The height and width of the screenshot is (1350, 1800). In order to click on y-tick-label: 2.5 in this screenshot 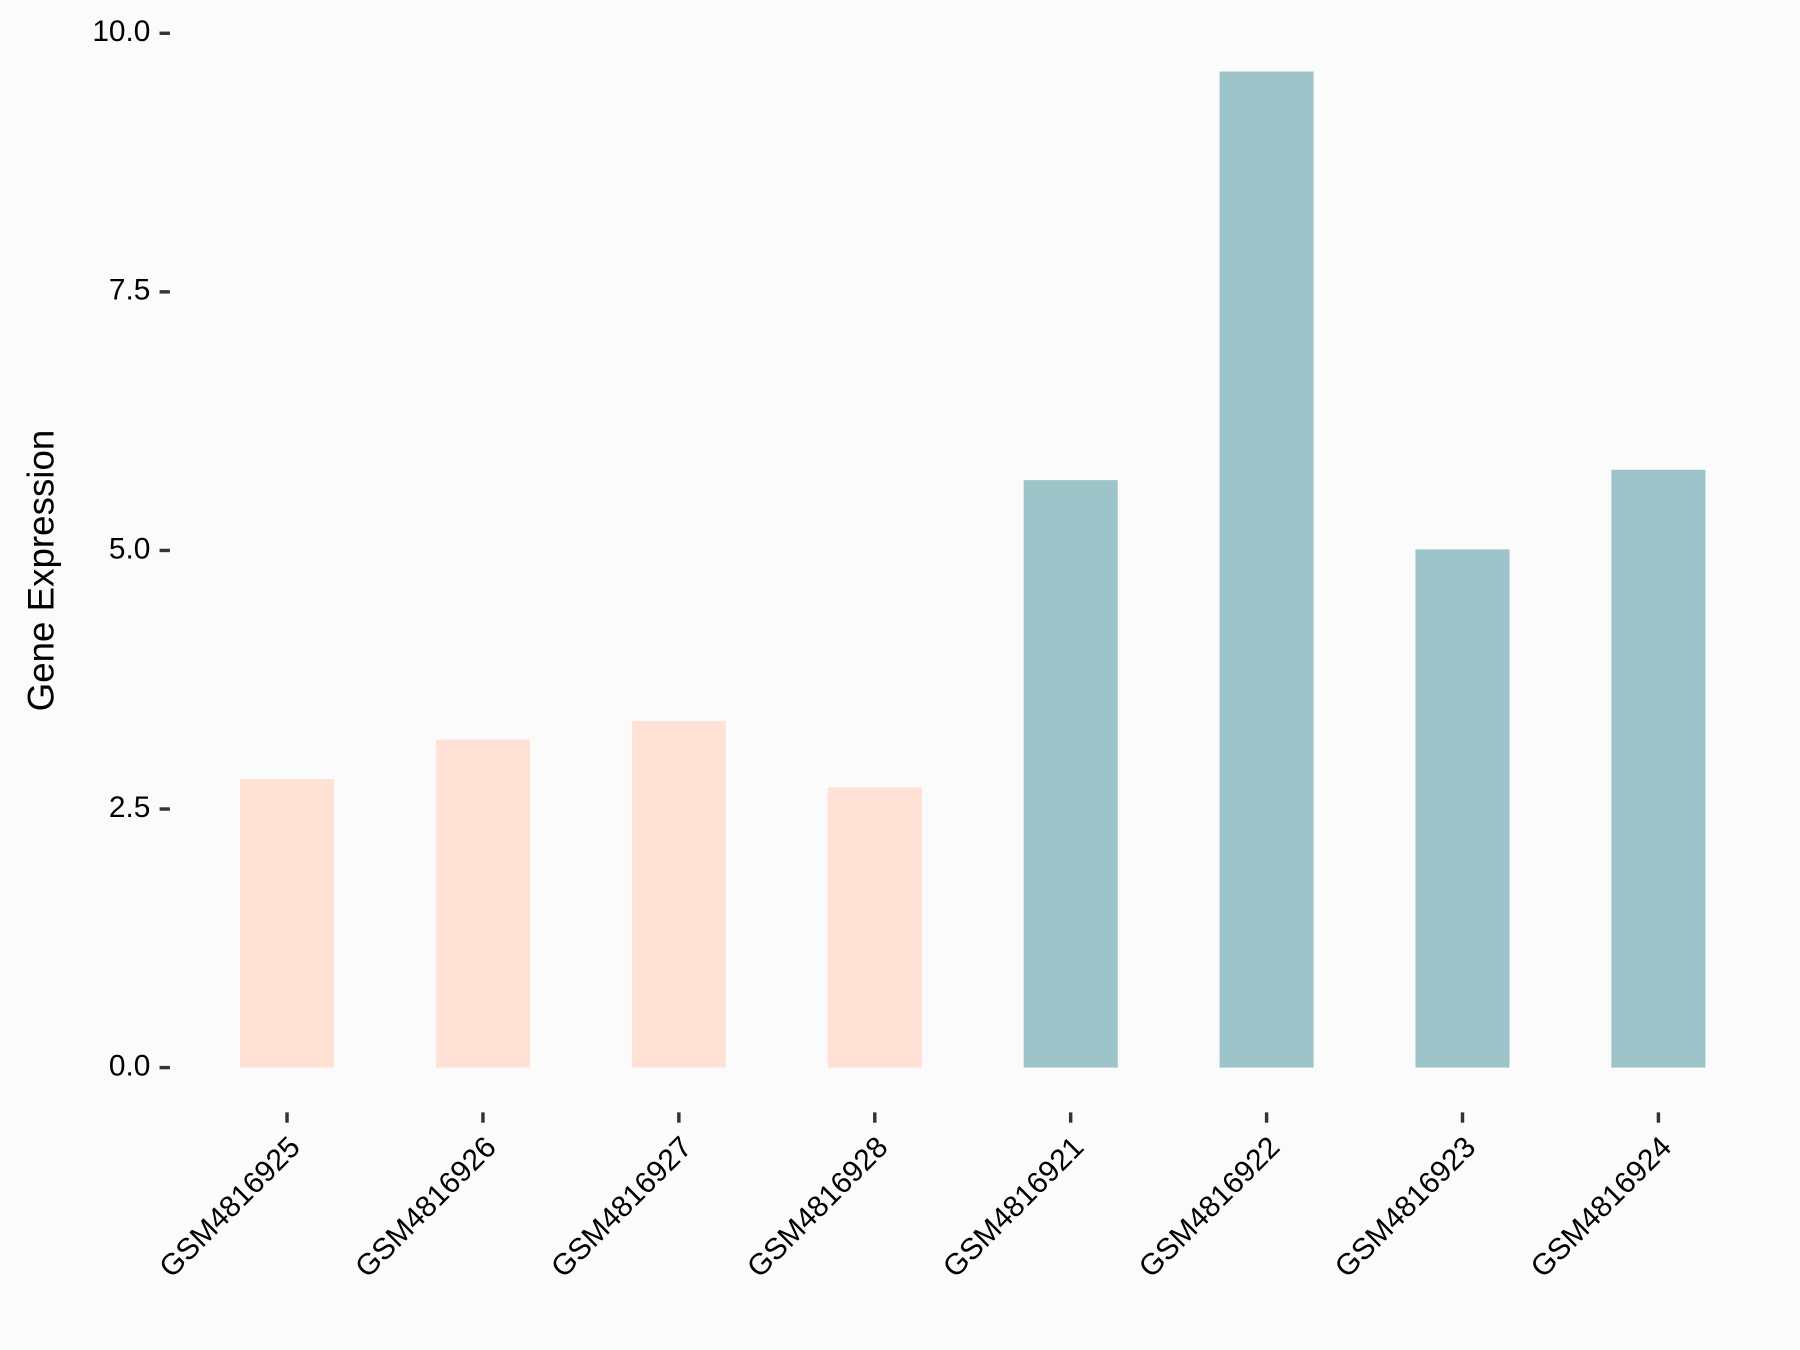, I will do `click(129, 807)`.